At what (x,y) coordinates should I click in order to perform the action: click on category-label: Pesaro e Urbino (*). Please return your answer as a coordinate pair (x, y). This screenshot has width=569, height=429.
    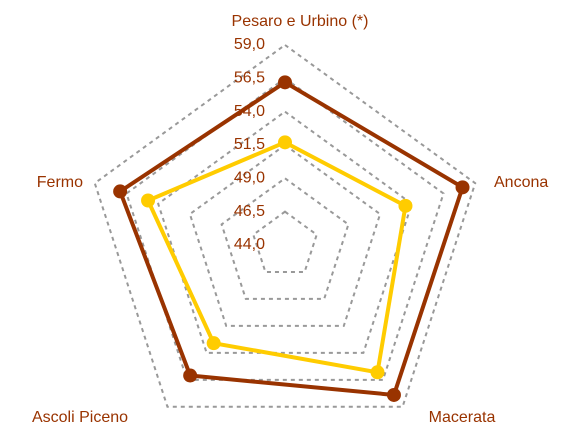
    Looking at the image, I should click on (300, 21).